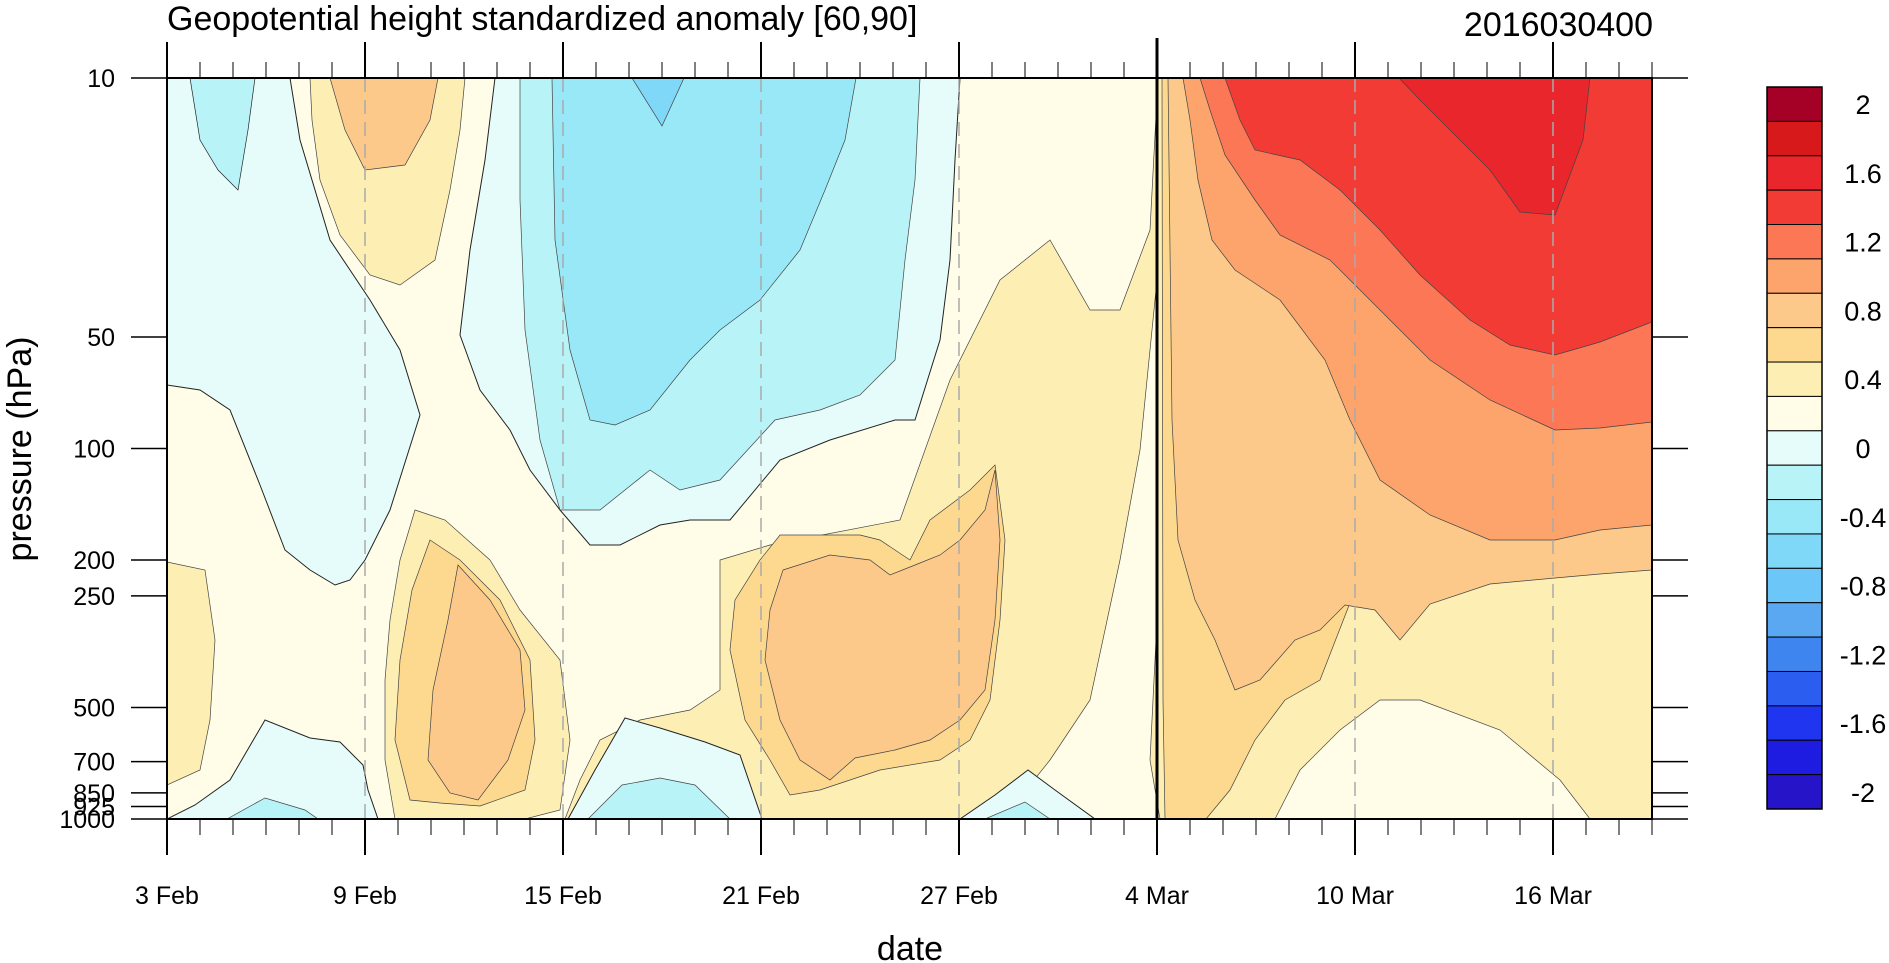 Image resolution: width=1889 pixels, height=963 pixels. Describe the element at coordinates (910, 946) in the screenshot. I see `x-axis-title: date` at that location.